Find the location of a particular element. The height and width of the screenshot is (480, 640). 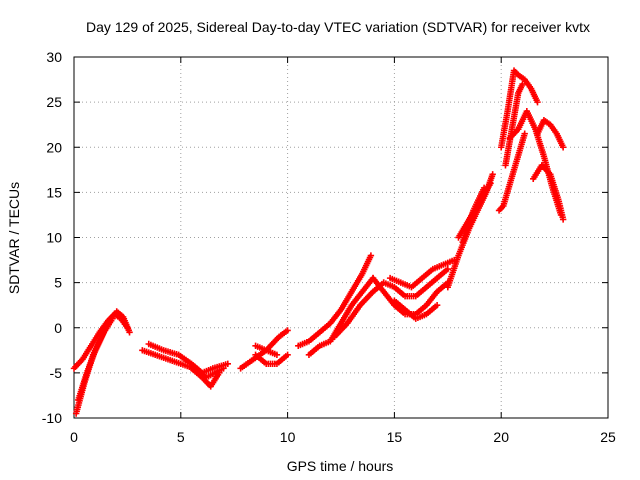

y-tick-label: 10 is located at coordinates (54, 238).